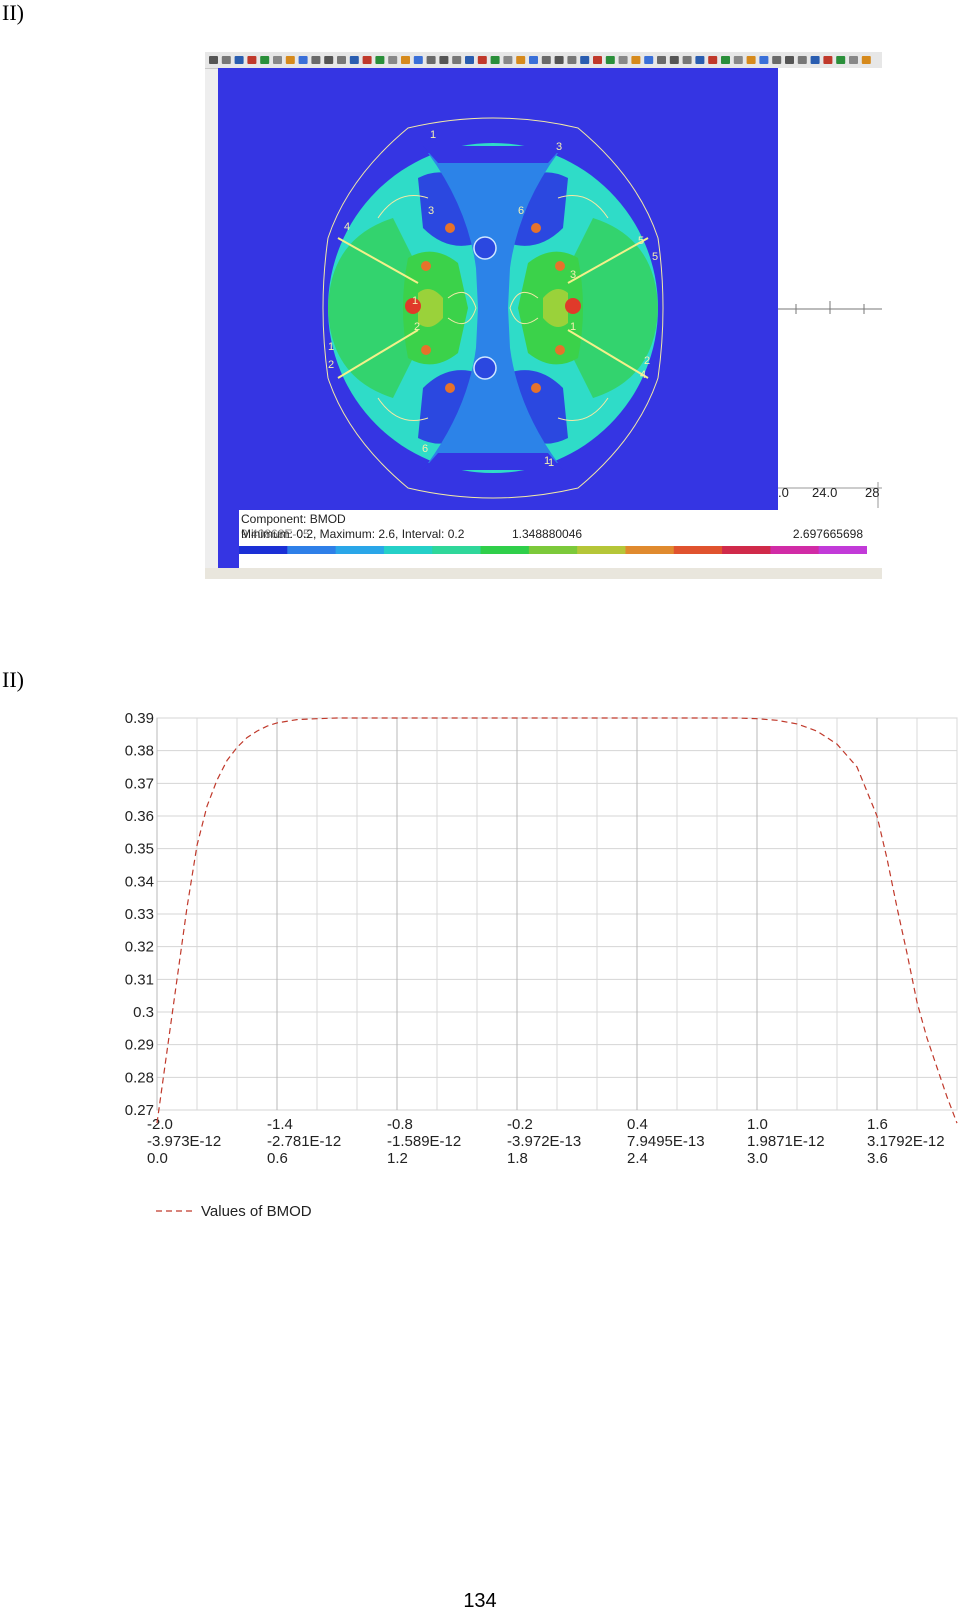 The height and width of the screenshot is (1618, 960). Describe the element at coordinates (757, 1158) in the screenshot. I see `x-tick-label: 3.0` at that location.